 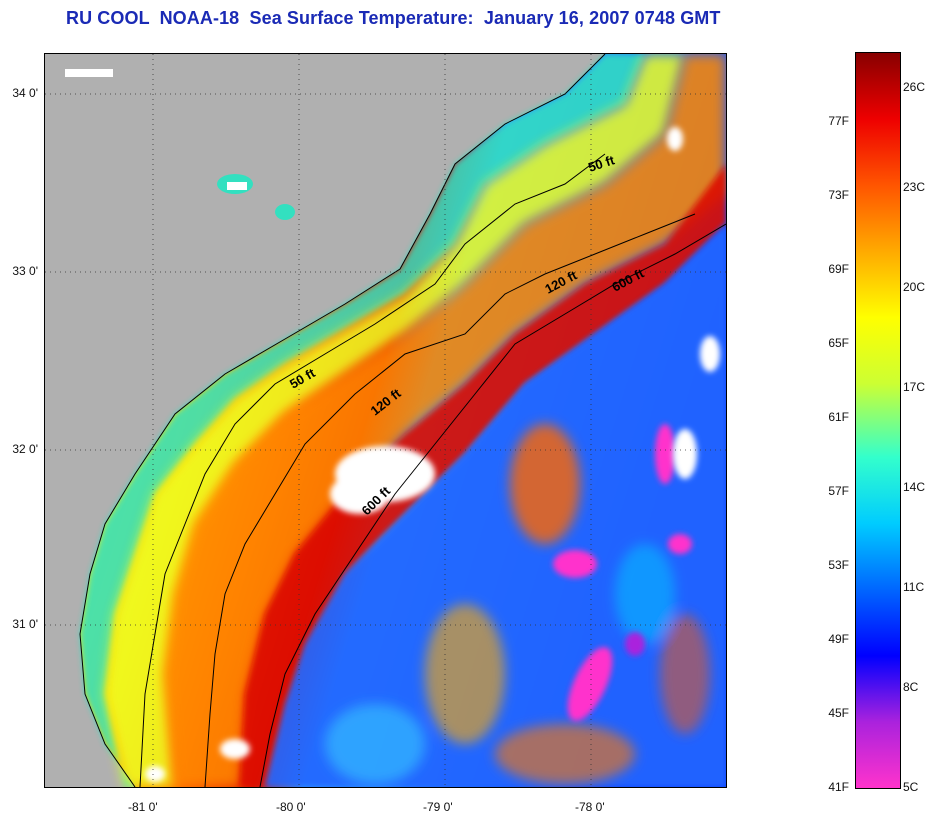 I want to click on lat-label-34: 34 0', so click(x=25, y=93).